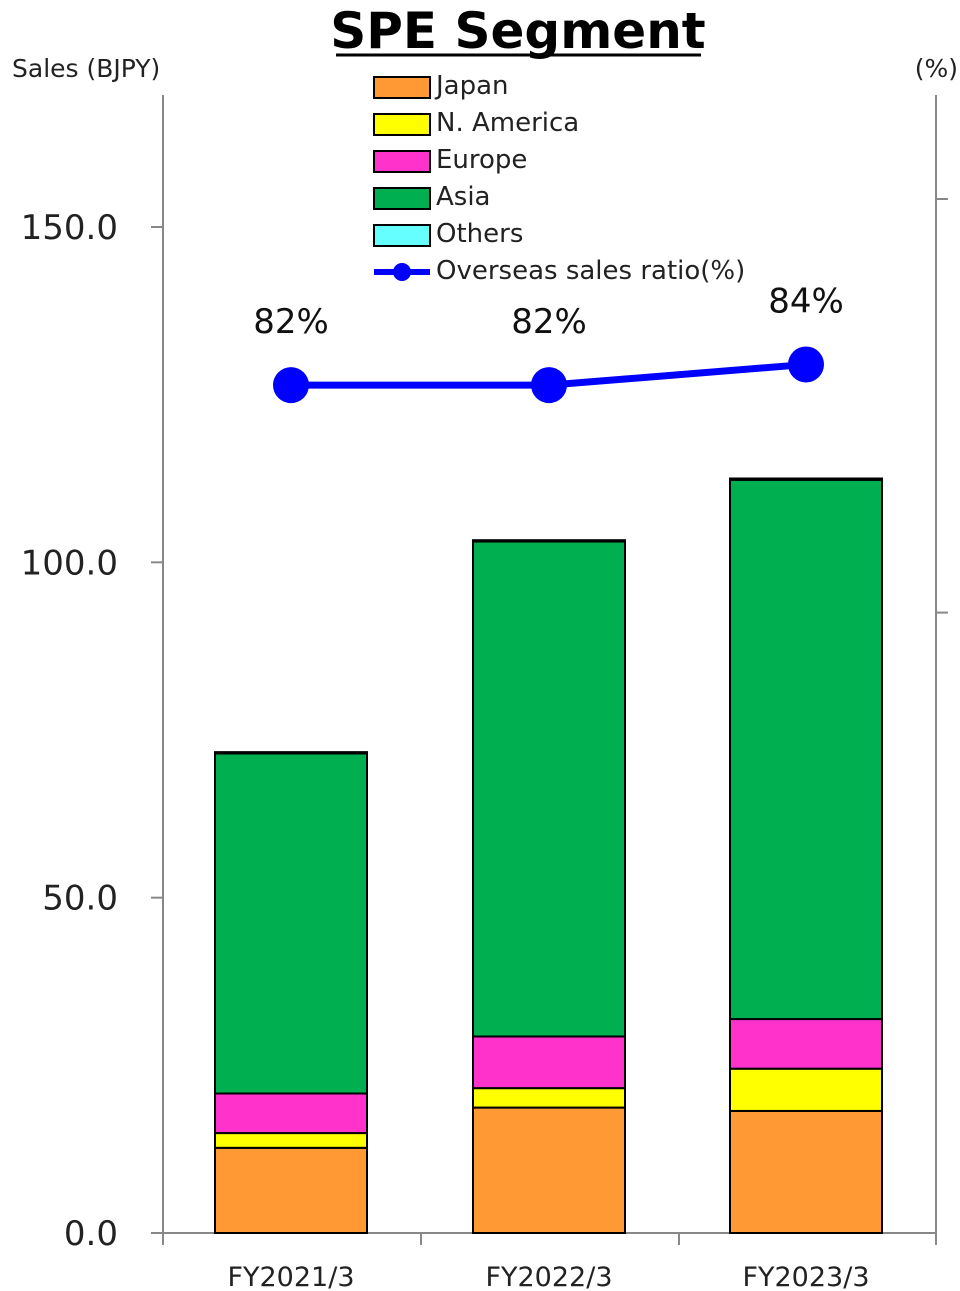 This screenshot has height=1291, width=960. I want to click on legend-label: N. America, so click(507, 123).